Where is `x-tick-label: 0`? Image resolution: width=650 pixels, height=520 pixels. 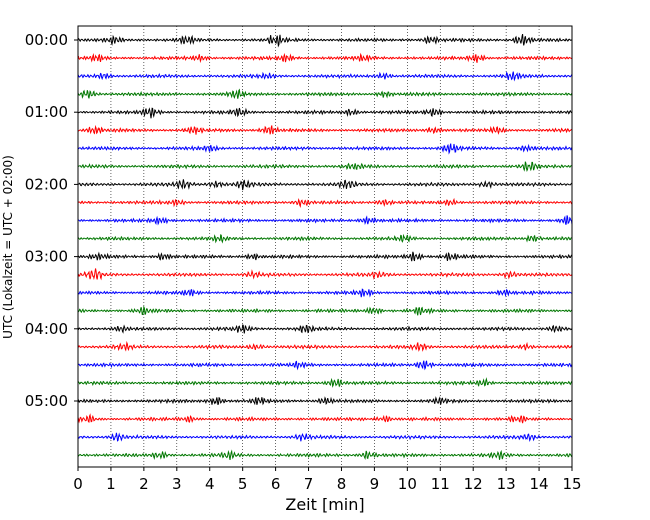
x-tick-label: 0 is located at coordinates (78, 484).